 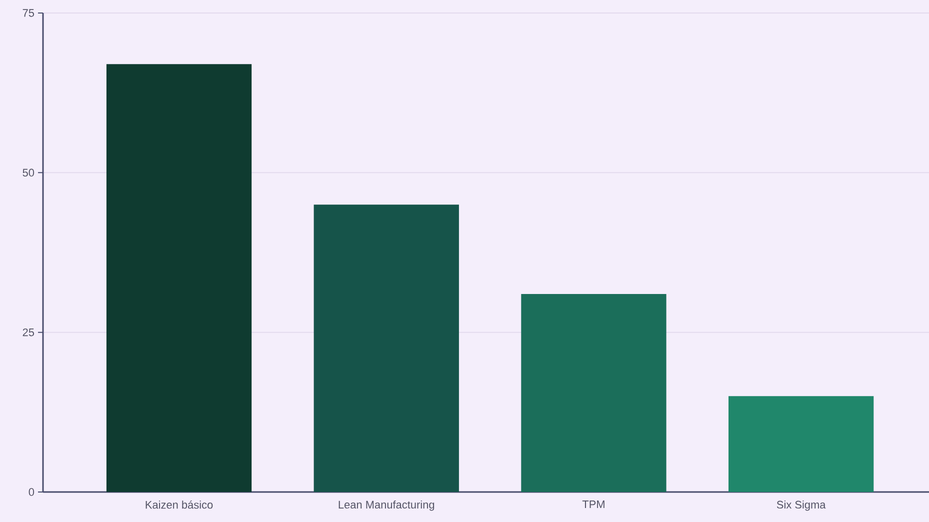 I want to click on x-tick-label: Lean Manufacturing, so click(x=386, y=505).